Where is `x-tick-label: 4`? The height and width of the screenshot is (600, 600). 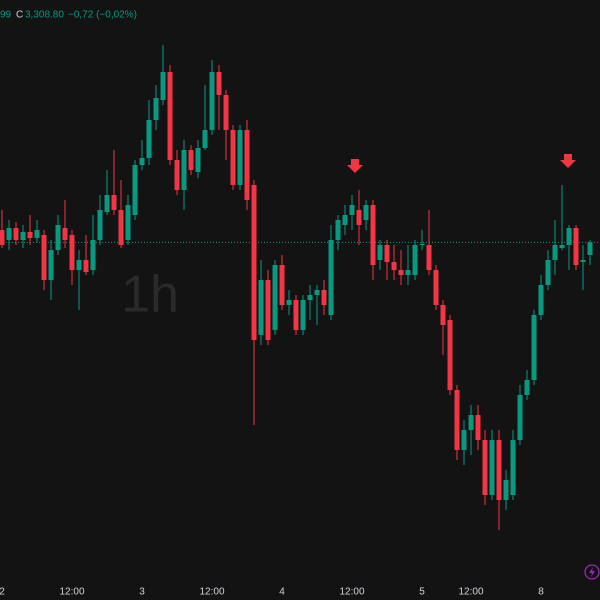
x-tick-label: 4 is located at coordinates (282, 592).